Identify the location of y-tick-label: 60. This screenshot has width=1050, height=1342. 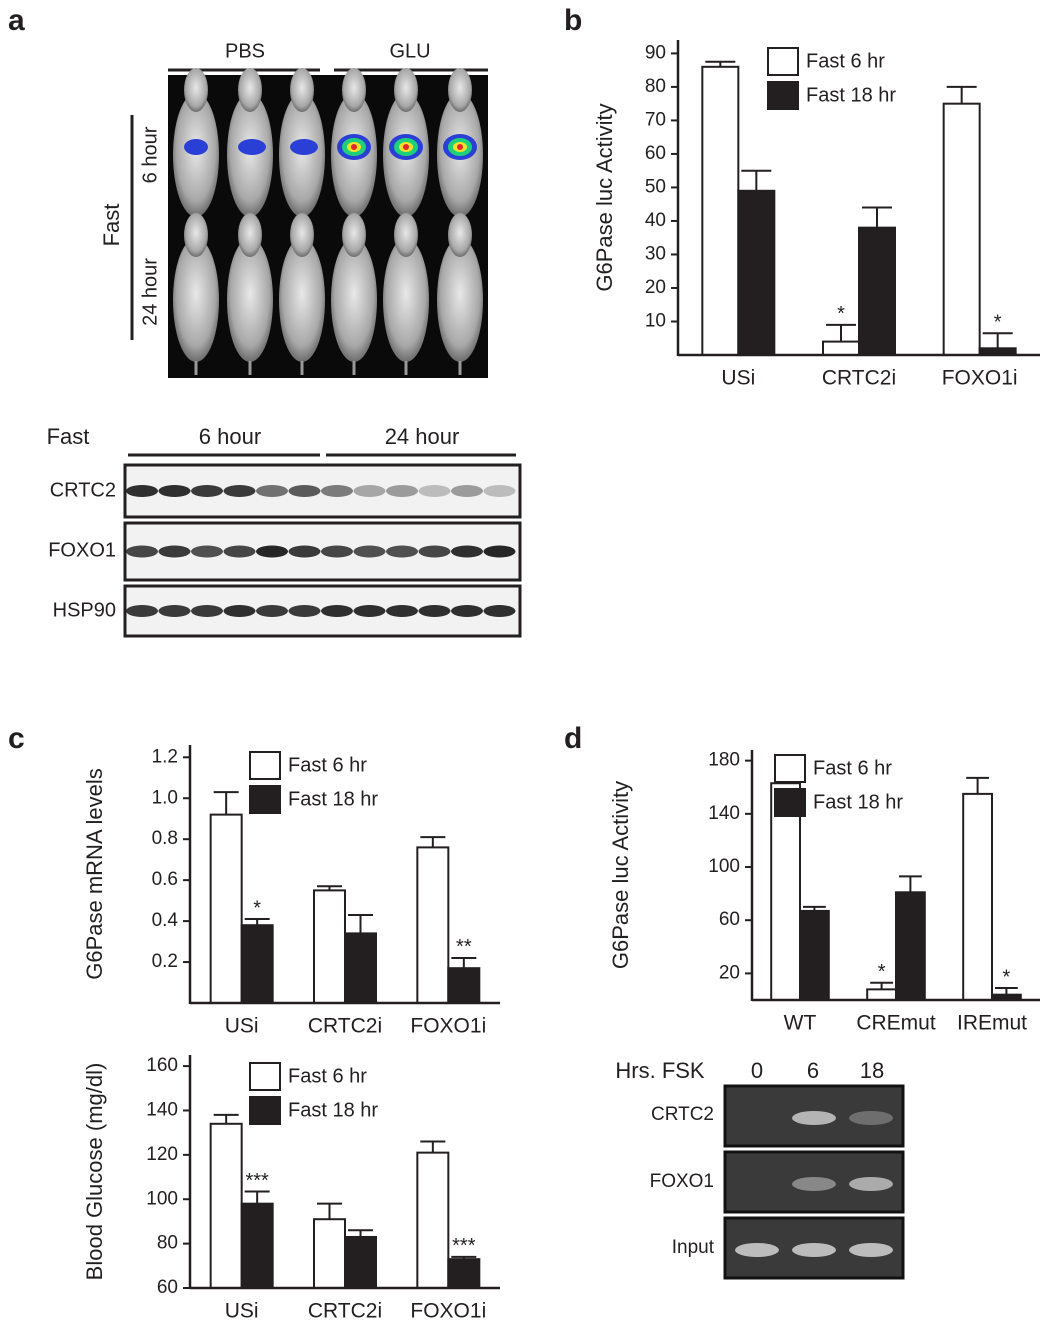
(167, 1287).